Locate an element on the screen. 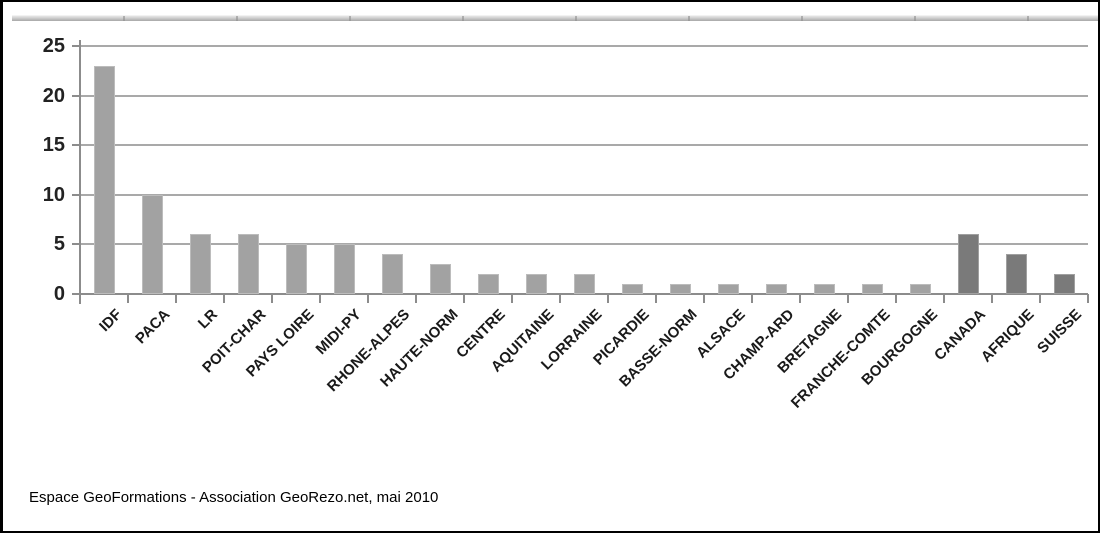 The width and height of the screenshot is (1100, 533). bar-picardie is located at coordinates (632, 289).